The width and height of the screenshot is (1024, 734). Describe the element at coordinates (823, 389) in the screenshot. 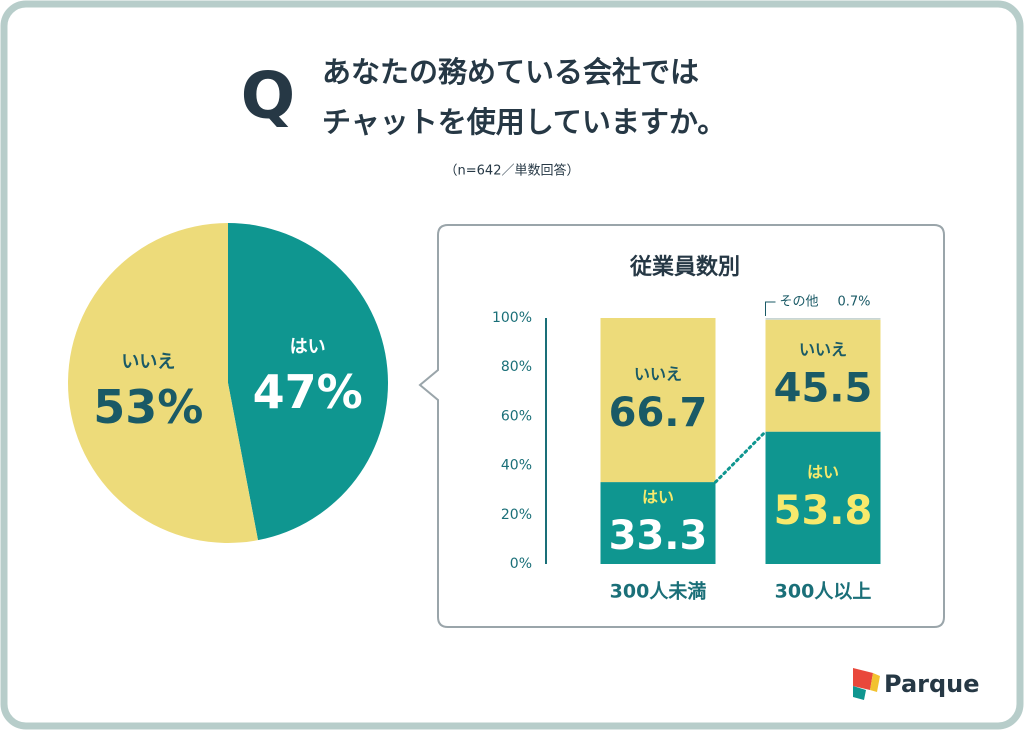

I see `segment-value: 45.5` at that location.